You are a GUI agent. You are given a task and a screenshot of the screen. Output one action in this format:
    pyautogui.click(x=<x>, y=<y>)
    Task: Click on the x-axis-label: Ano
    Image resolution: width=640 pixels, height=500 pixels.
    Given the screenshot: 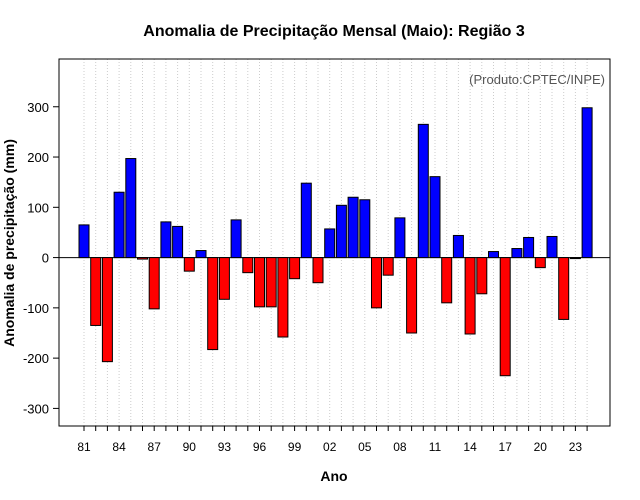 What is the action you would take?
    pyautogui.click(x=333, y=476)
    